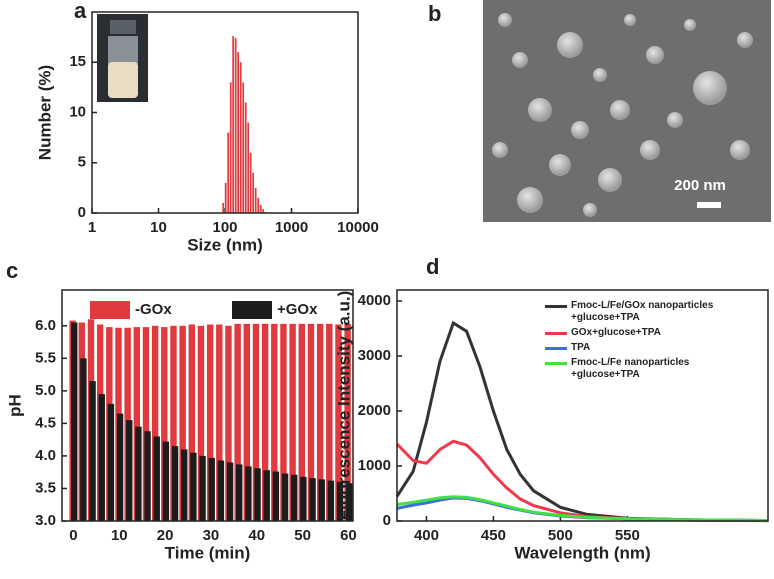  What do you see at coordinates (627, 111) in the screenshot?
I see `sem-image` at bounding box center [627, 111].